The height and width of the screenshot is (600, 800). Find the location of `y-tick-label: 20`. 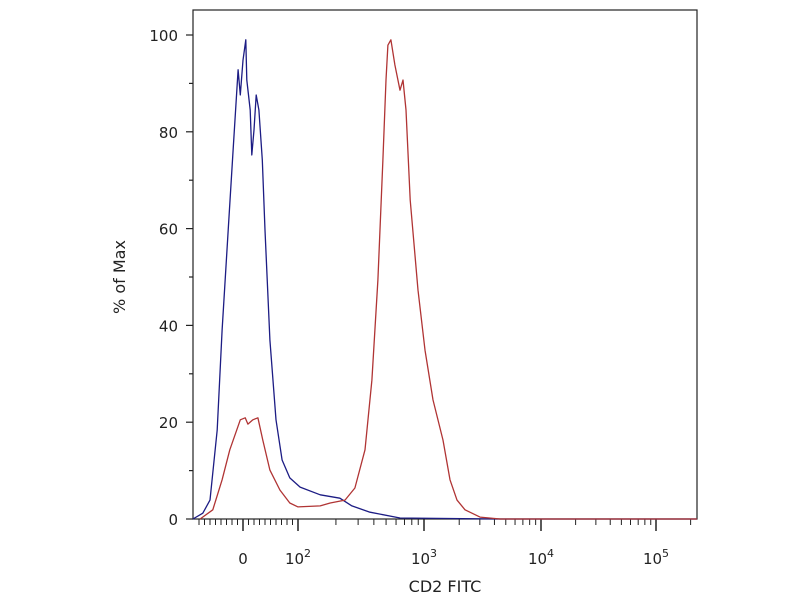

y-tick-label: 20 is located at coordinates (168, 423).